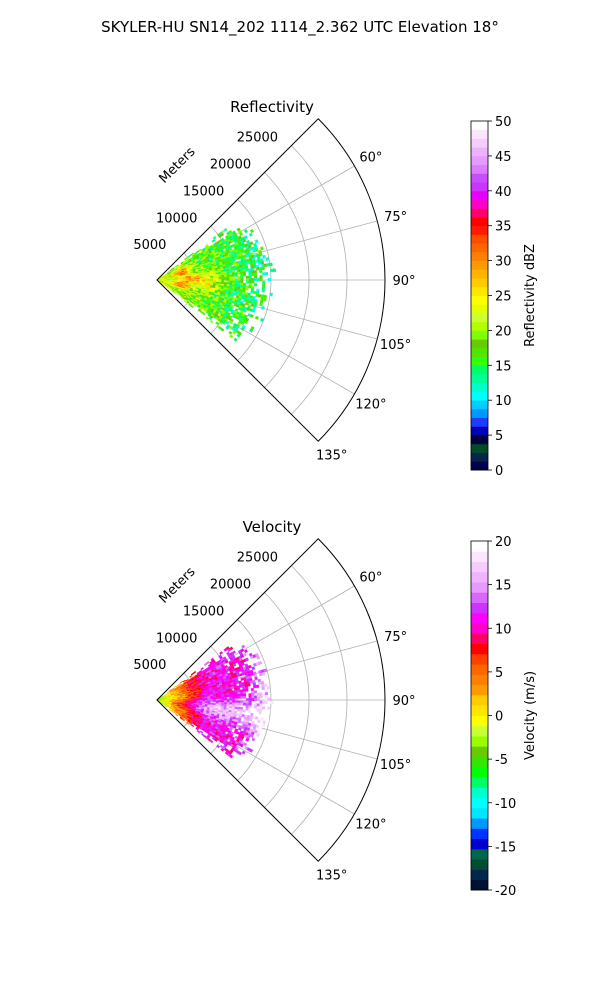  Describe the element at coordinates (365, 727) in the screenshot. I see `velocity-azimuth-labels: 60° 75° 90° 105° 120° 135°` at that location.